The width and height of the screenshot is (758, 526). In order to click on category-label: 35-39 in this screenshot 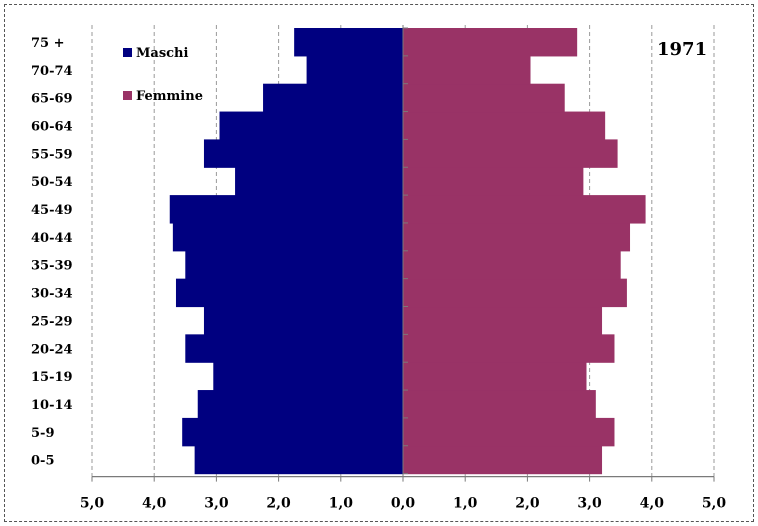, I will do `click(52, 266)`.